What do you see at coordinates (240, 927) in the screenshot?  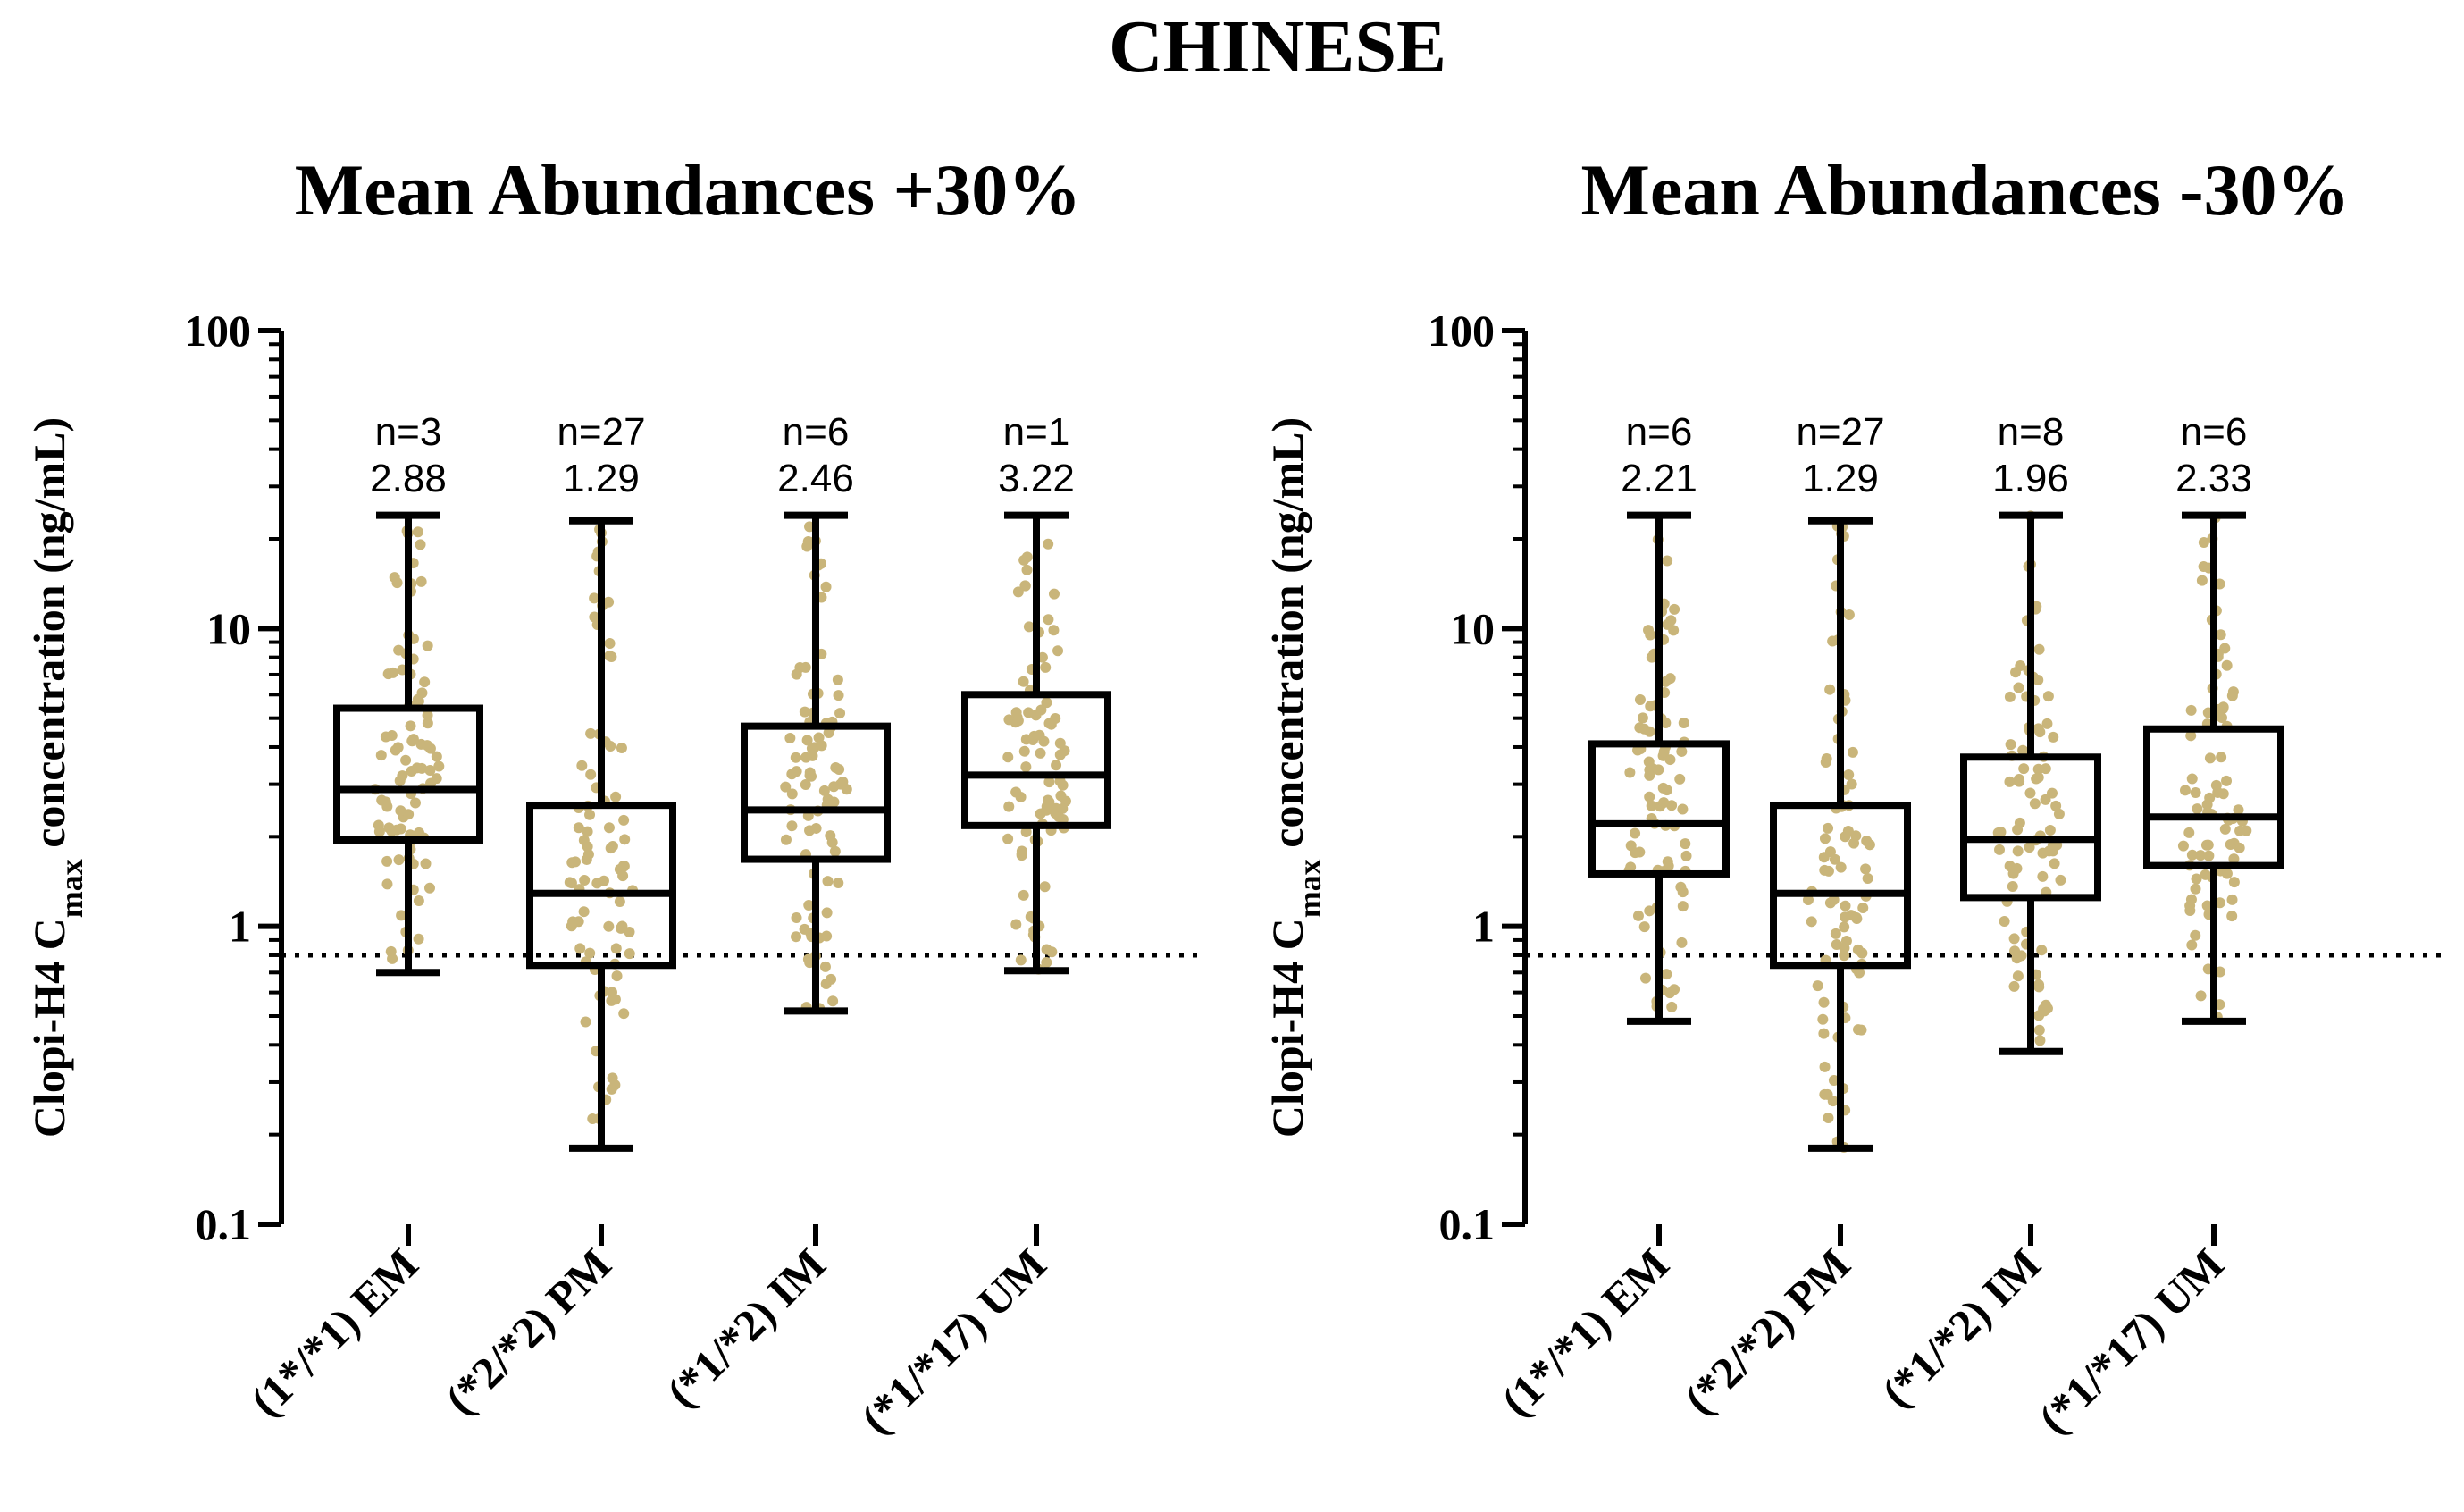 I see `y-tick-label: 1` at bounding box center [240, 927].